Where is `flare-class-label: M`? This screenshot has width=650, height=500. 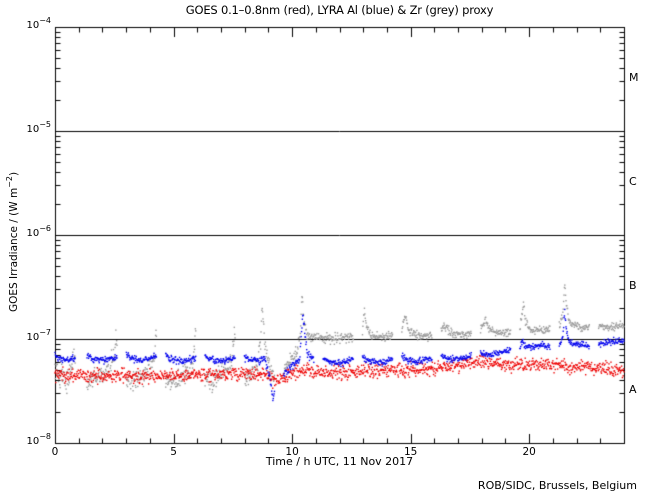 flare-class-label: M is located at coordinates (634, 78).